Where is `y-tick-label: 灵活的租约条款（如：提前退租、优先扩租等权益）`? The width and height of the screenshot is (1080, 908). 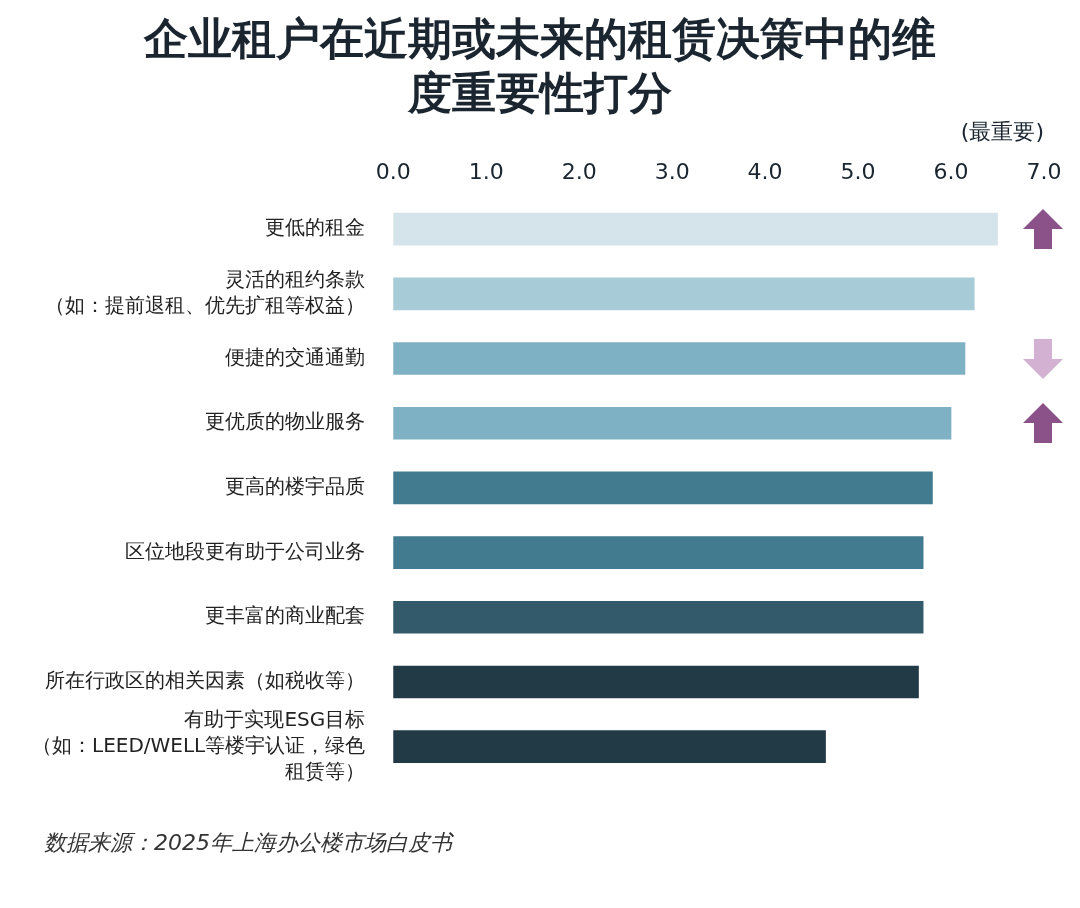
y-tick-label: 灵活的租约条款（如：提前退租、优先扩租等权益） is located at coordinates (205, 292).